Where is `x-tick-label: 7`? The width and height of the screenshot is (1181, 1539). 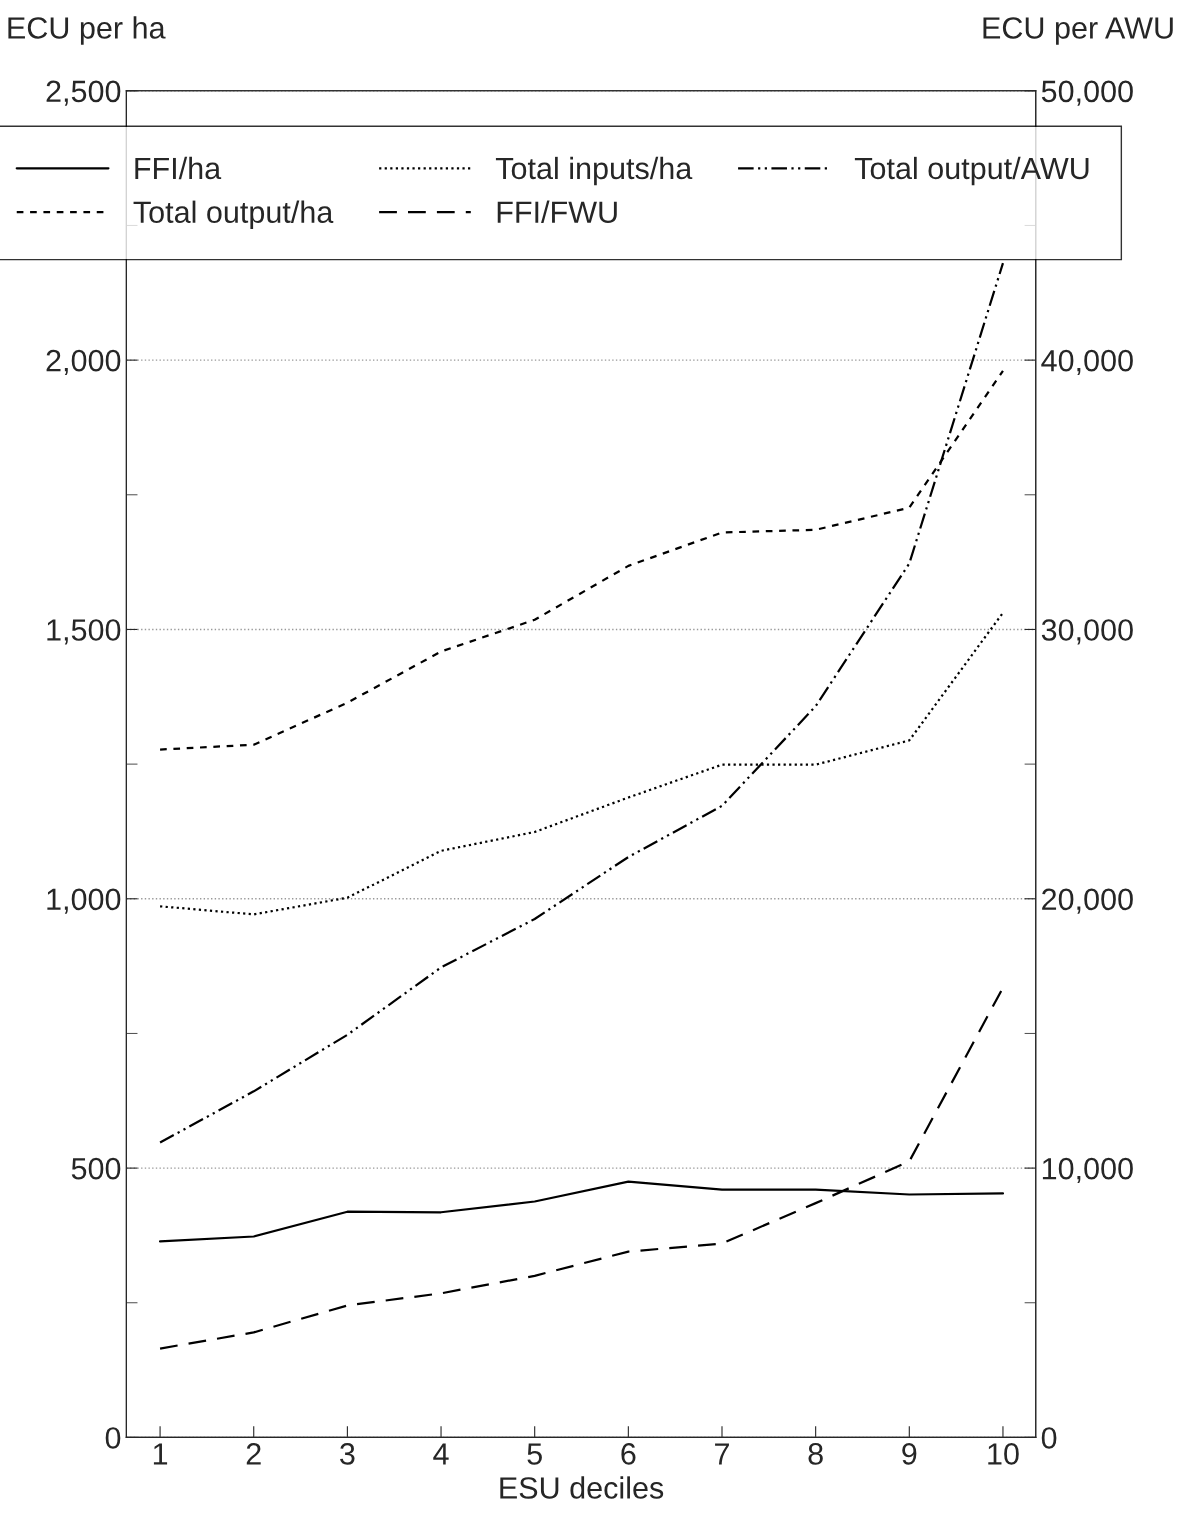
x-tick-label: 7 is located at coordinates (722, 1454).